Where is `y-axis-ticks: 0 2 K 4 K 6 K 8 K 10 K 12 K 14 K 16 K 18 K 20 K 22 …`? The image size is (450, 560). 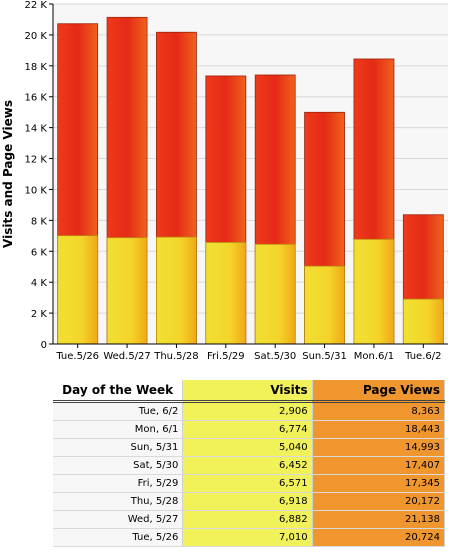
y-axis-ticks: 0 2 K 4 K 6 K 8 K 10 K 12 K 14 K 16 K 18 K 20 K 22 … is located at coordinates (39, 175).